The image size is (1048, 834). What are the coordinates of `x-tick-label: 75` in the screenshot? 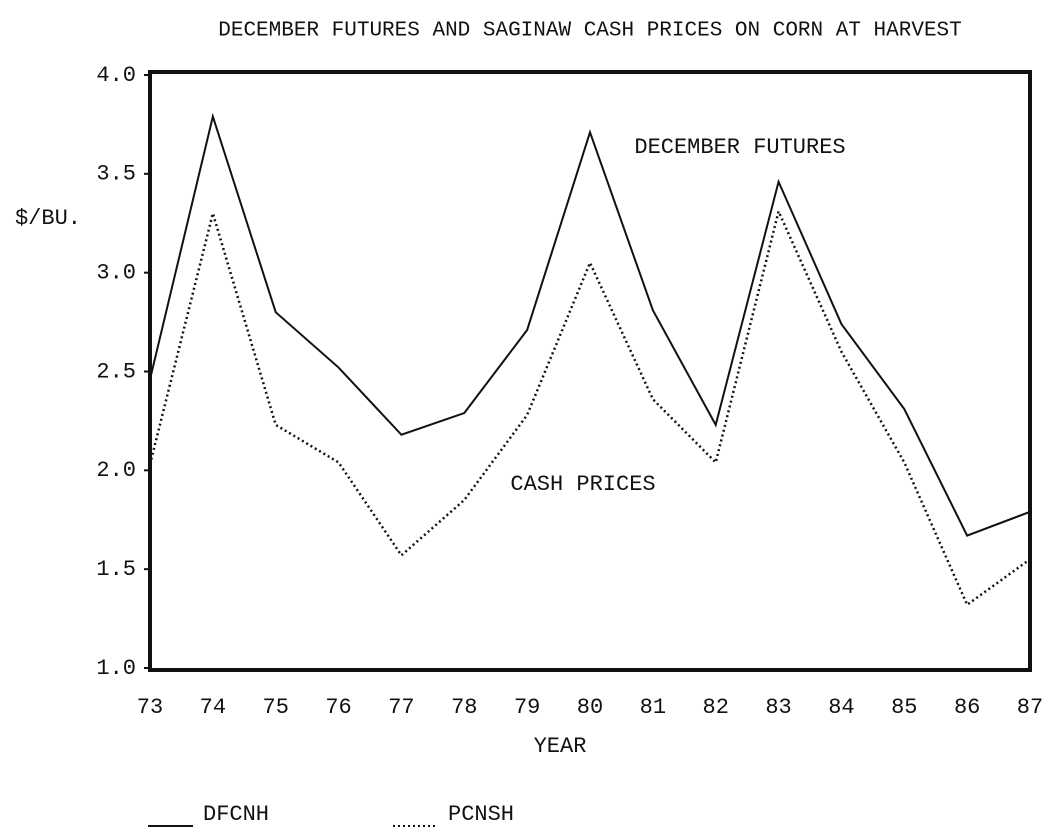 It's located at (276, 707).